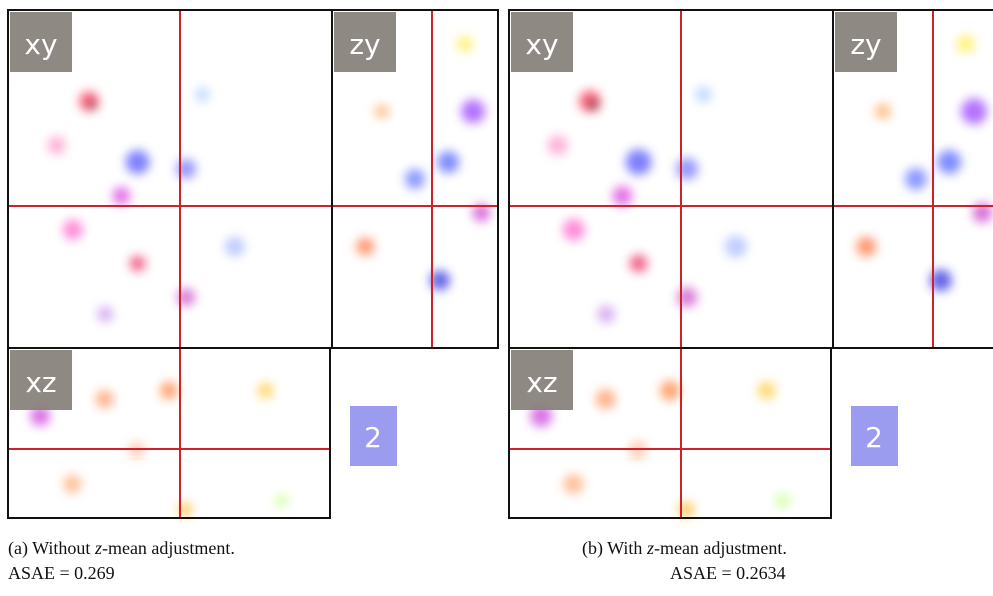 The height and width of the screenshot is (596, 993). What do you see at coordinates (728, 573) in the screenshot?
I see `metric: ASAE = 0.2634` at bounding box center [728, 573].